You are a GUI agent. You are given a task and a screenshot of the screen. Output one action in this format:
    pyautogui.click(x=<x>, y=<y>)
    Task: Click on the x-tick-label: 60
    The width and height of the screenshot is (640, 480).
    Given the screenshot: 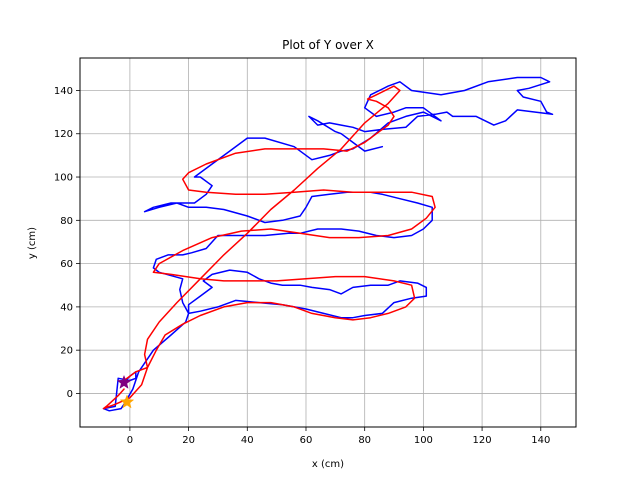 What is the action you would take?
    pyautogui.click(x=306, y=440)
    